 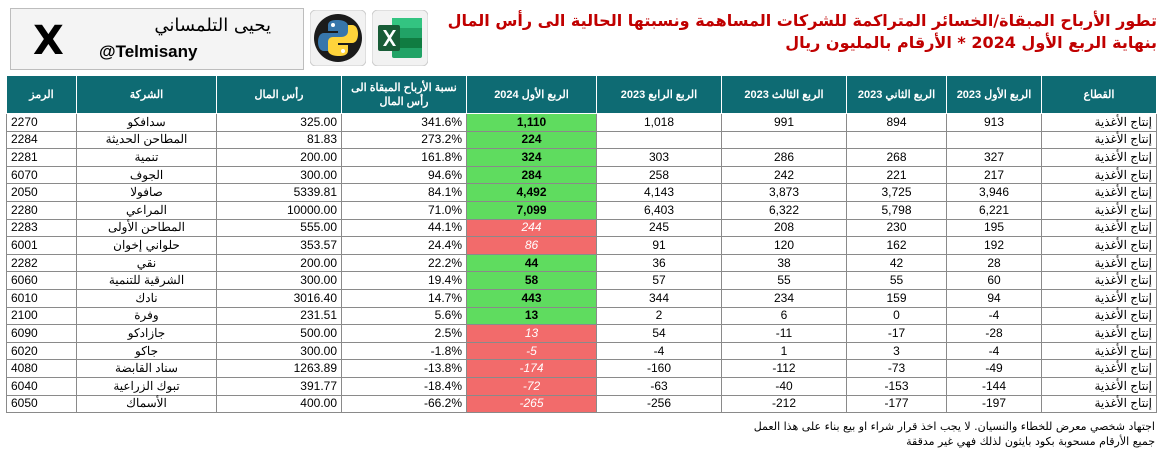 What do you see at coordinates (41, 245) in the screenshot?
I see `cell-symbol: 6001` at bounding box center [41, 245].